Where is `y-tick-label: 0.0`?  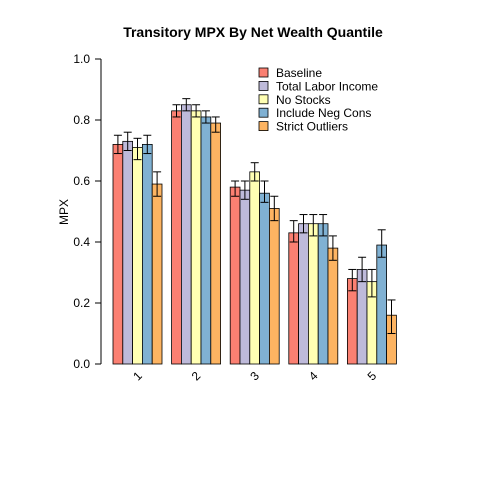 y-tick-label: 0.0 is located at coordinates (81, 364).